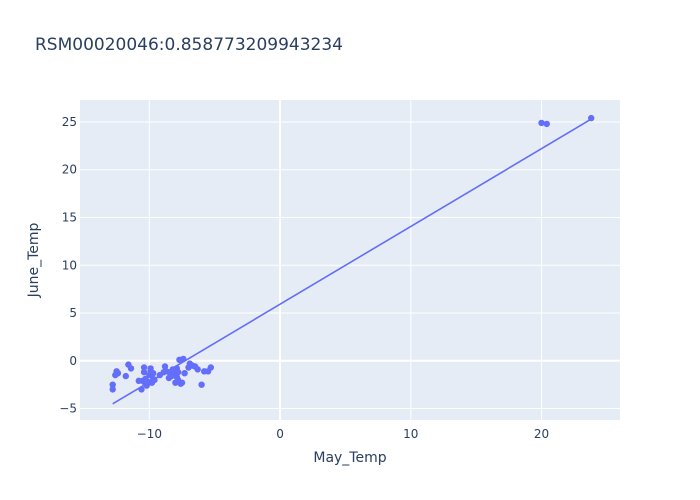 This screenshot has width=700, height=500. I want to click on y-tick-label: 25, so click(69, 122).